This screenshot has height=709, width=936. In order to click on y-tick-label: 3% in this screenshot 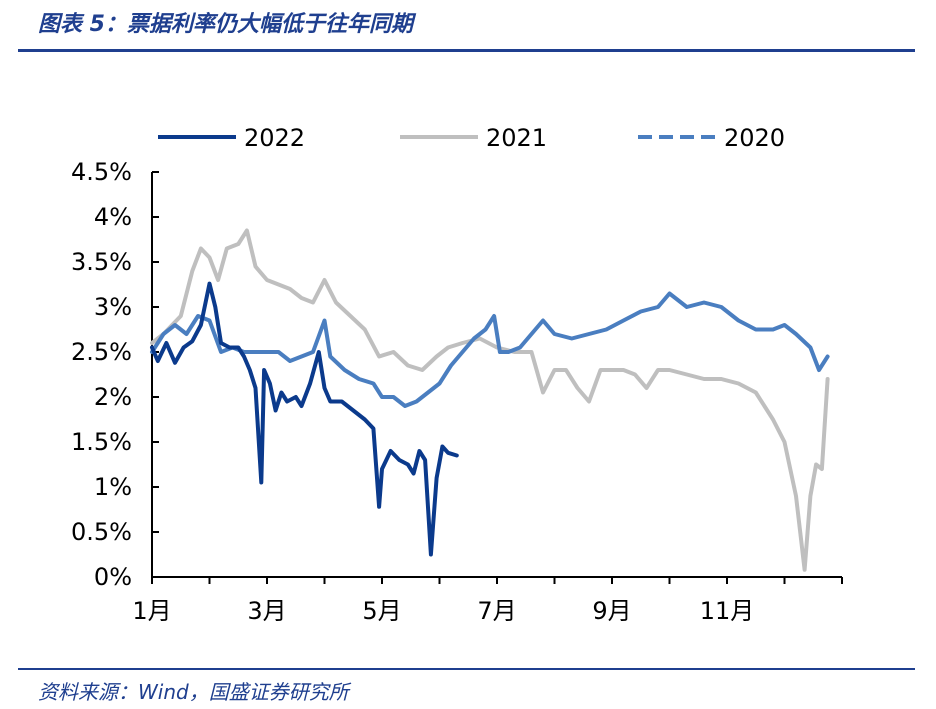, I will do `click(113, 307)`.